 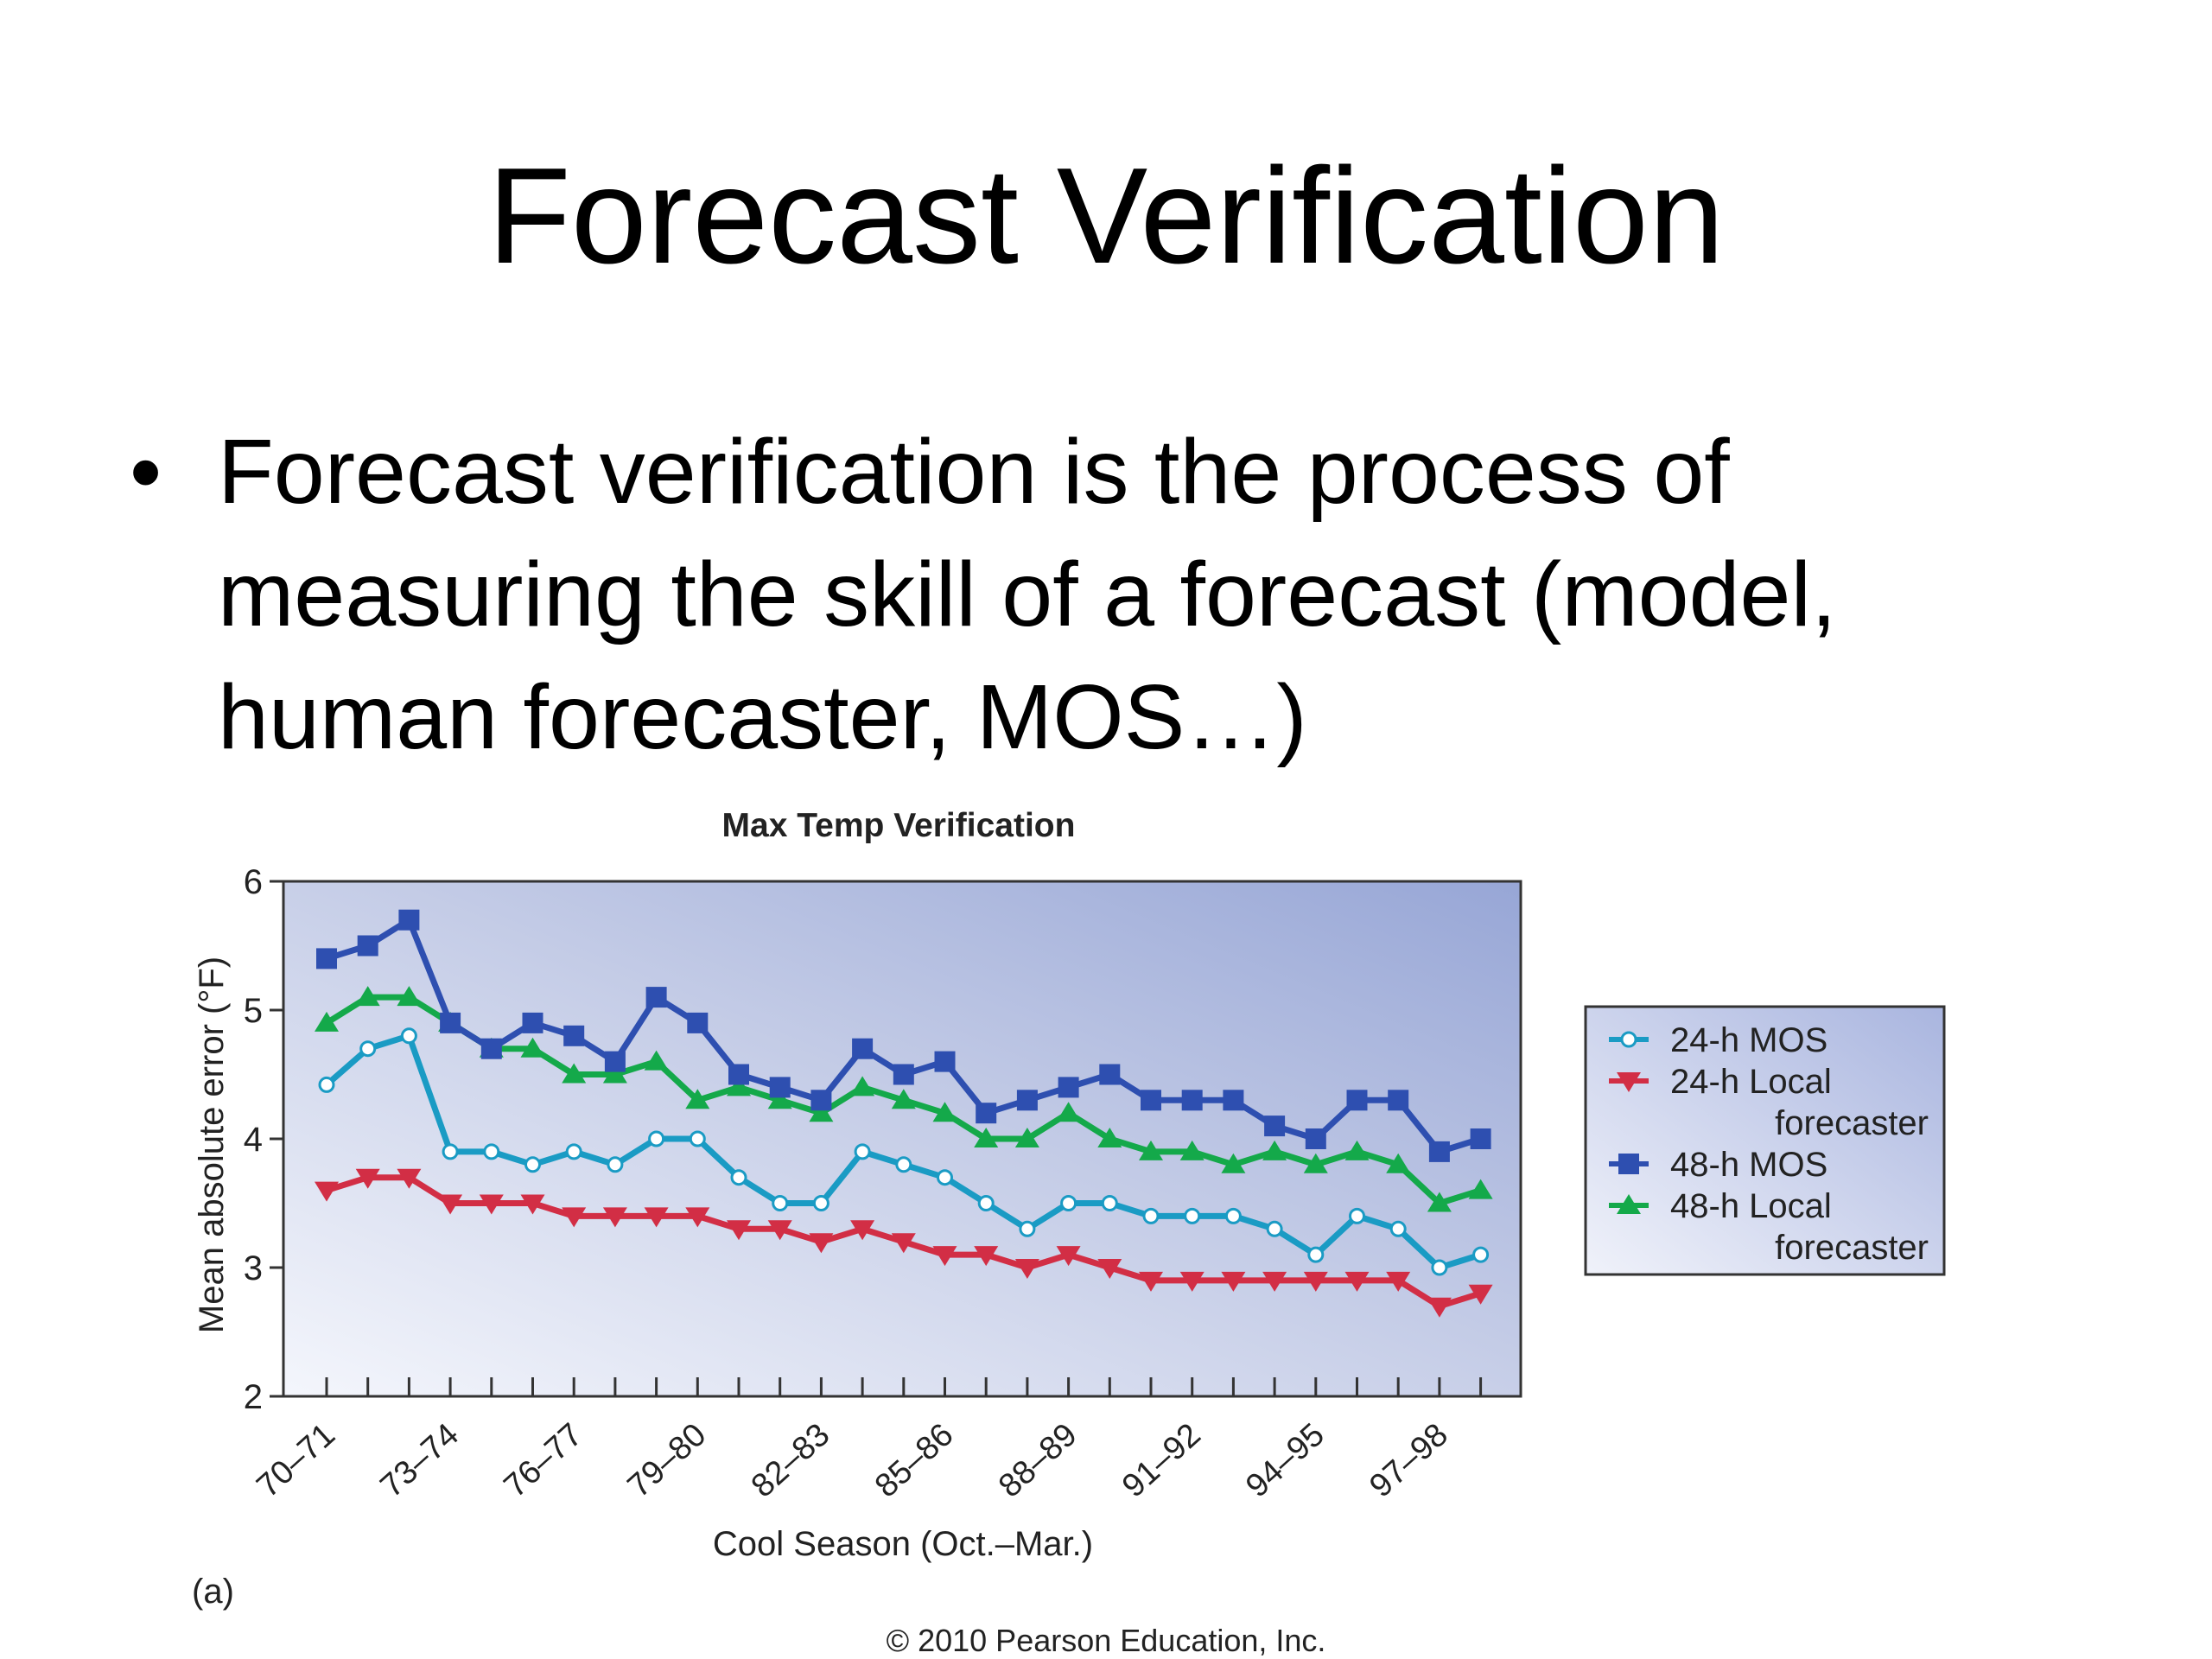 I want to click on x-tick-label: 70–71, so click(x=296, y=1460).